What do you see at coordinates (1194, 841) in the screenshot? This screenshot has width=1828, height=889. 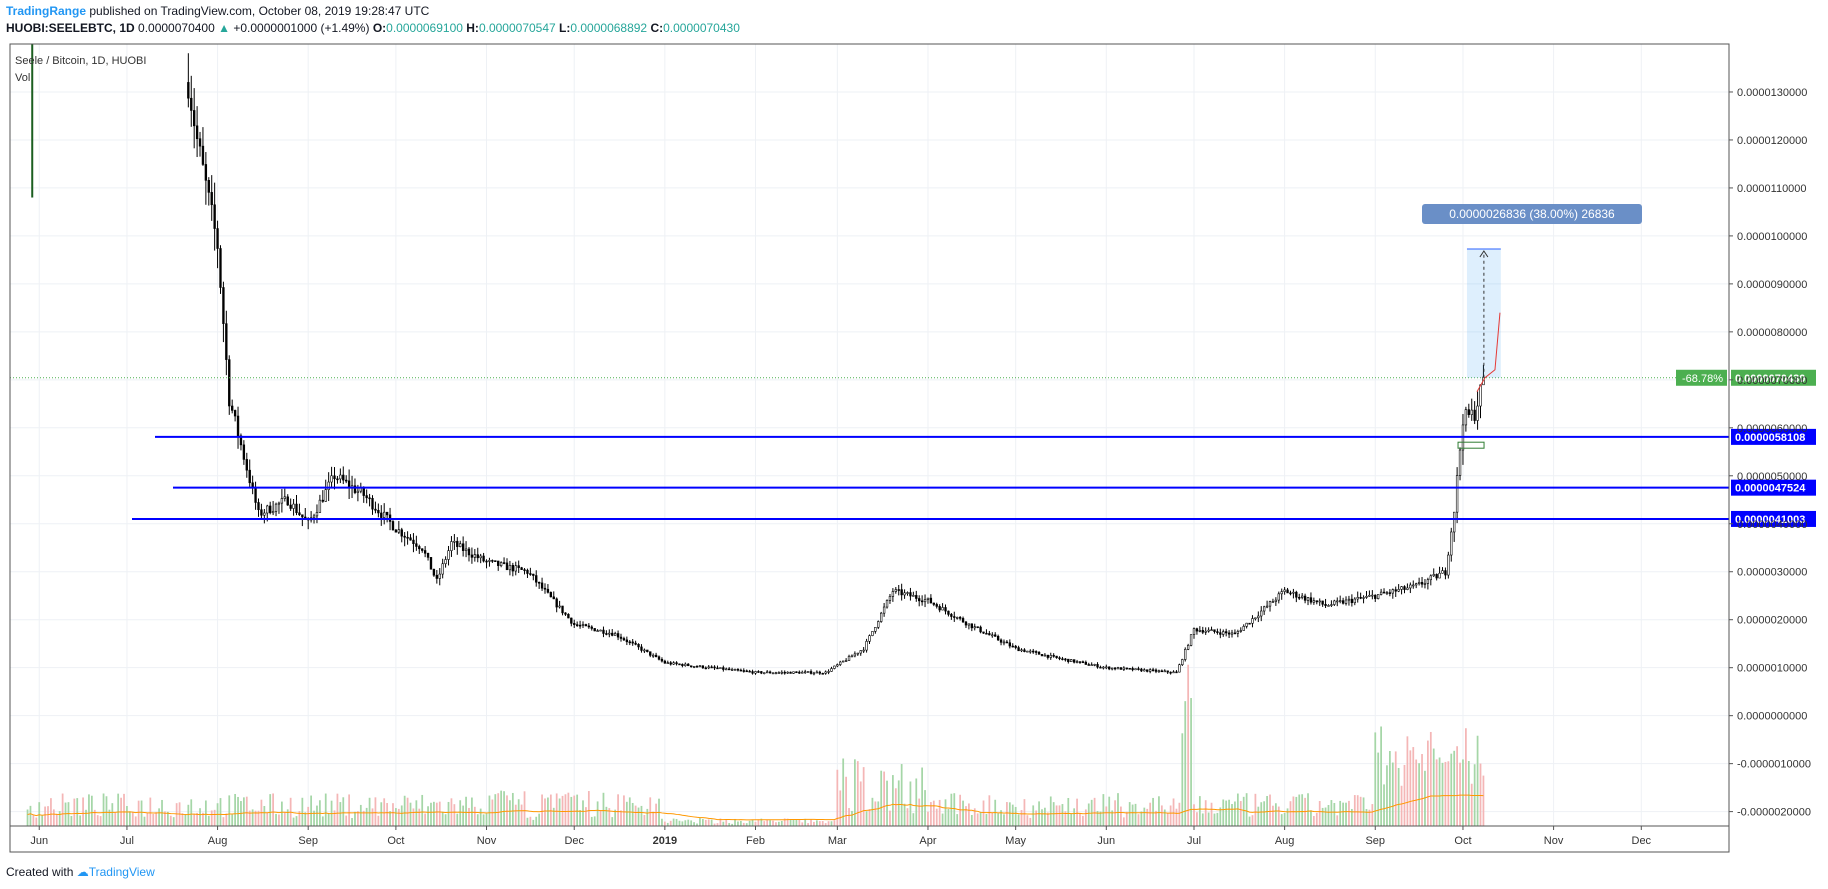 I see `x-tick-label: Jul` at bounding box center [1194, 841].